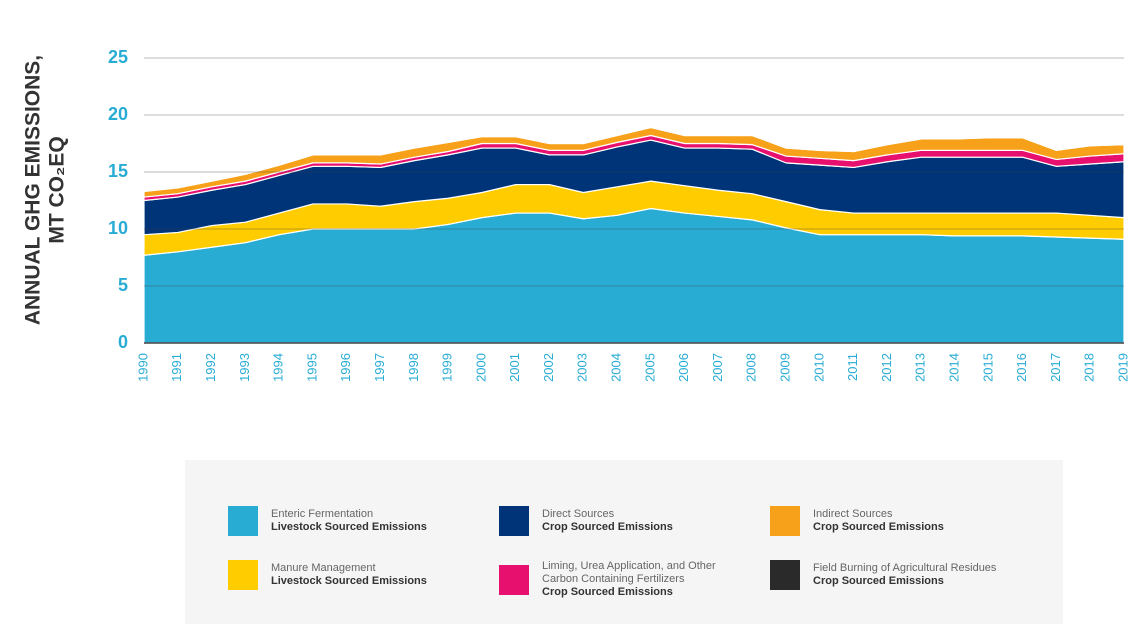 This screenshot has width=1144, height=625. What do you see at coordinates (852, 367) in the screenshot?
I see `x-tick-label: 2011` at bounding box center [852, 367].